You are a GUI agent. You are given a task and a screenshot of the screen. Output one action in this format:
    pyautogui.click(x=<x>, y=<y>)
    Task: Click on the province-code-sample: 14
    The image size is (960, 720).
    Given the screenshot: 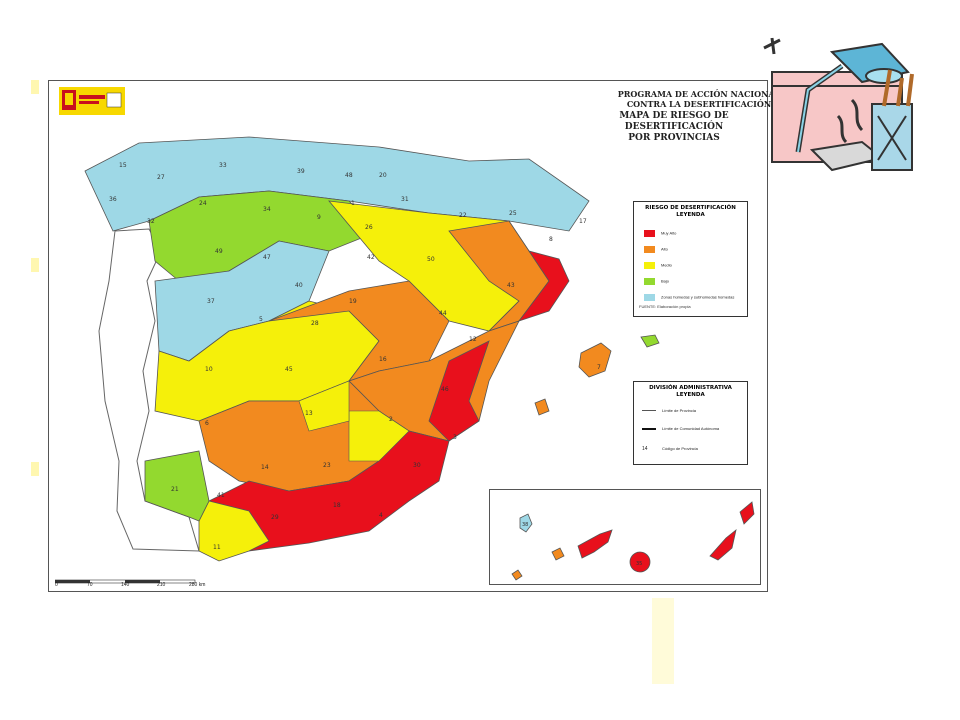 What is the action you would take?
    pyautogui.click(x=645, y=449)
    